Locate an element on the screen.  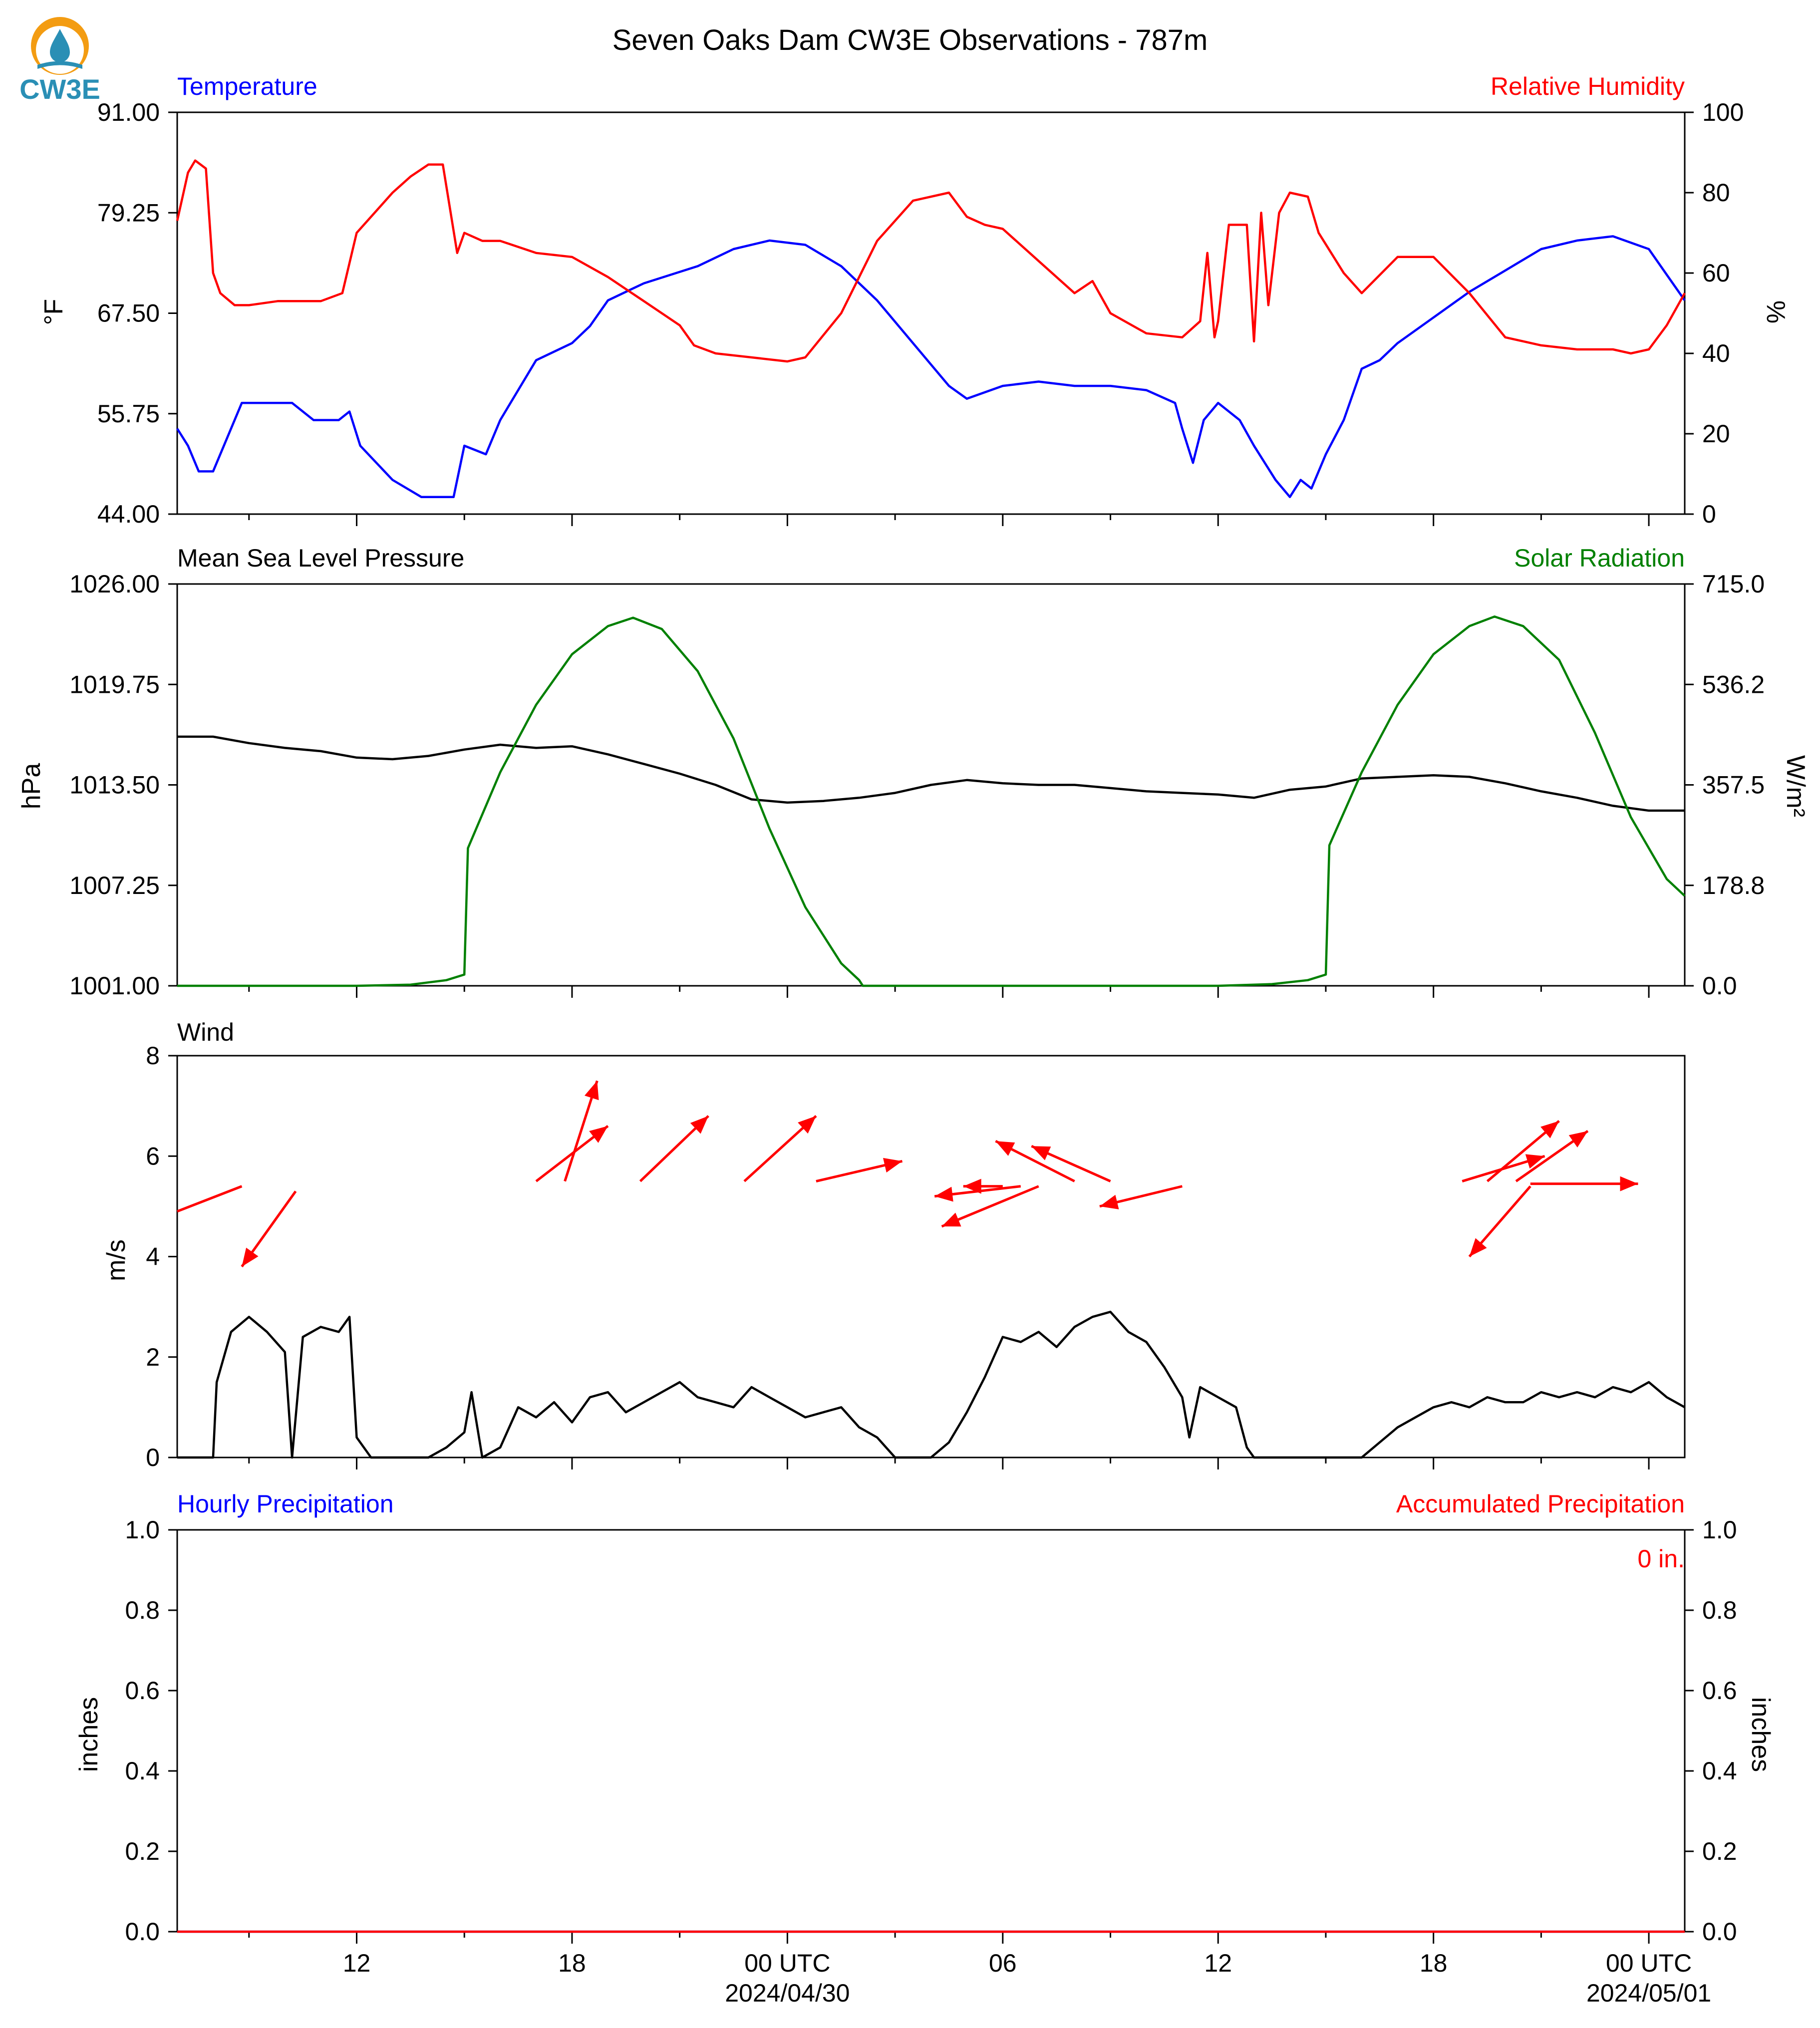
precipitation-right-tick-label: 0.8 is located at coordinates (1719, 1610).